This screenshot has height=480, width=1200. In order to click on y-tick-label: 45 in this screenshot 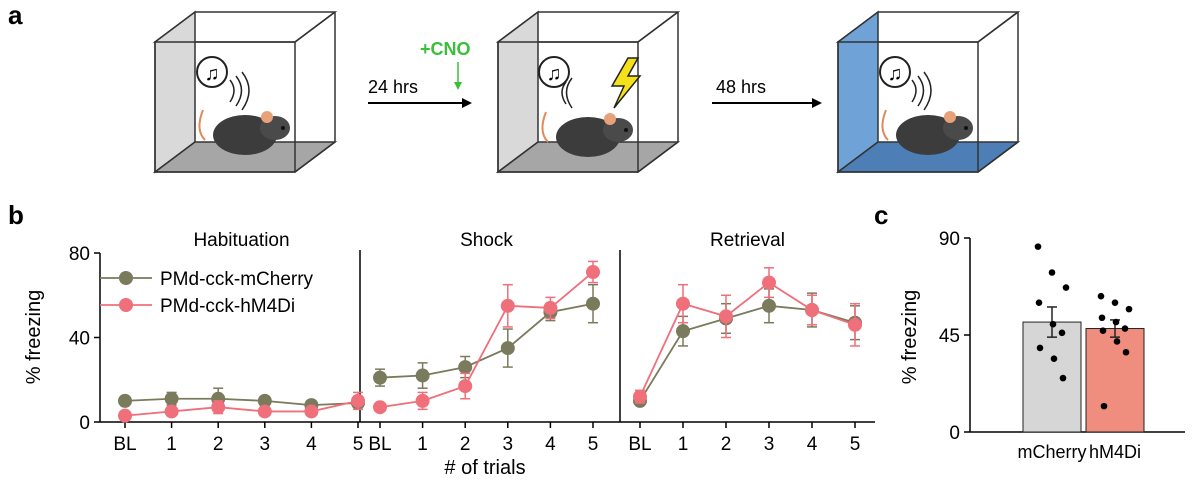, I will do `click(949, 336)`.